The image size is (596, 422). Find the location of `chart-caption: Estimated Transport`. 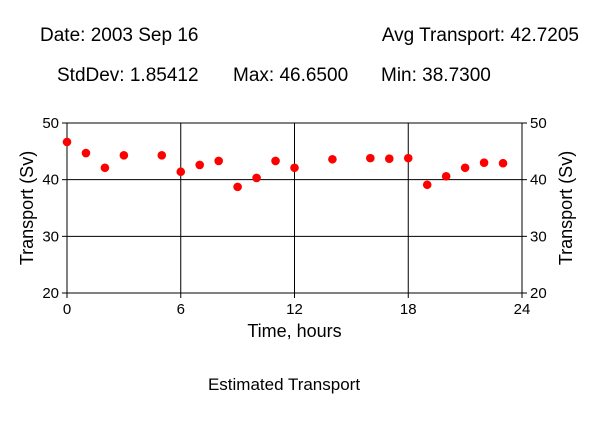

chart-caption: Estimated Transport is located at coordinates (284, 384).